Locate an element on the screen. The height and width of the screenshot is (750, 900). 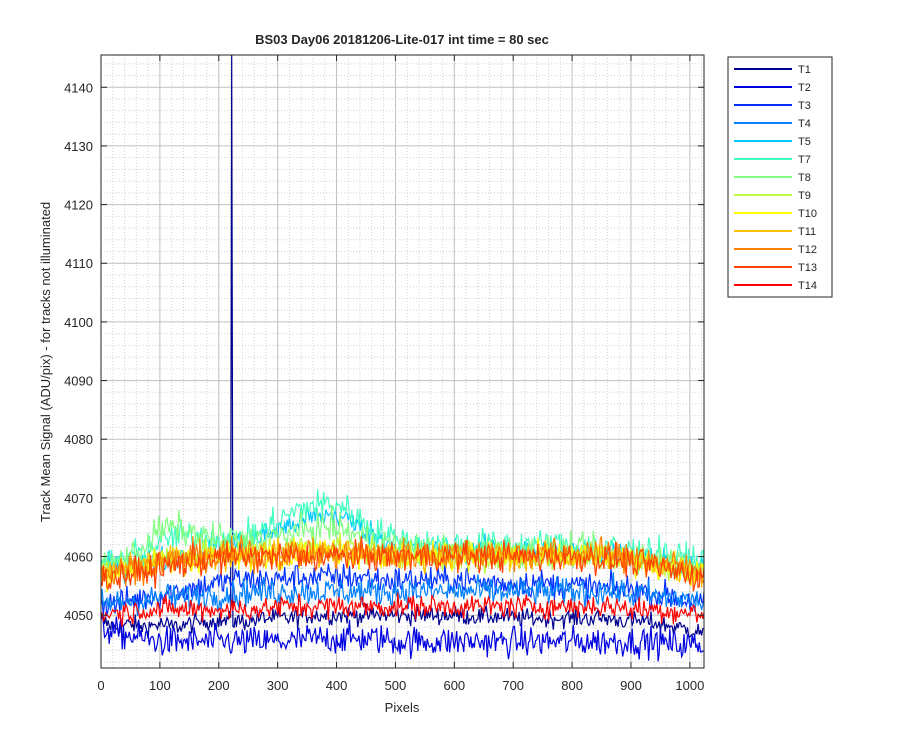
y-tick-label: 4080 is located at coordinates (78, 439).